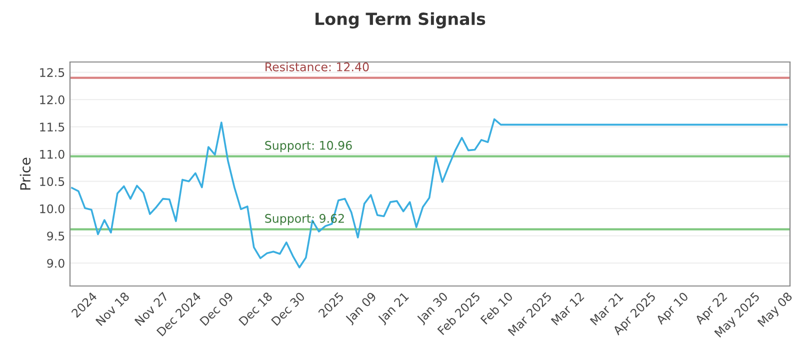 Image resolution: width=800 pixels, height=350 pixels. Describe the element at coordinates (55, 236) in the screenshot. I see `y-tick-label: 9.5` at that location.